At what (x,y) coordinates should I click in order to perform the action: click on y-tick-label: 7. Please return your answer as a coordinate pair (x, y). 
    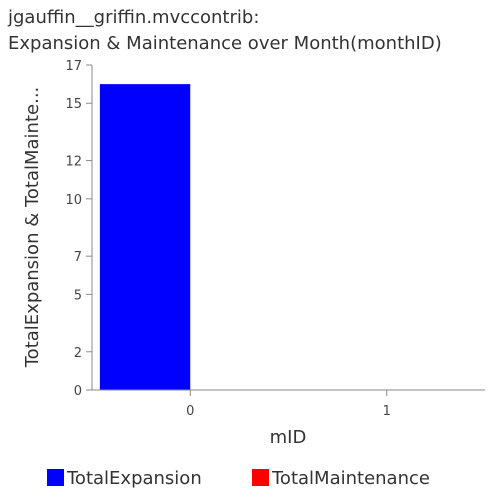
    Looking at the image, I should click on (78, 257).